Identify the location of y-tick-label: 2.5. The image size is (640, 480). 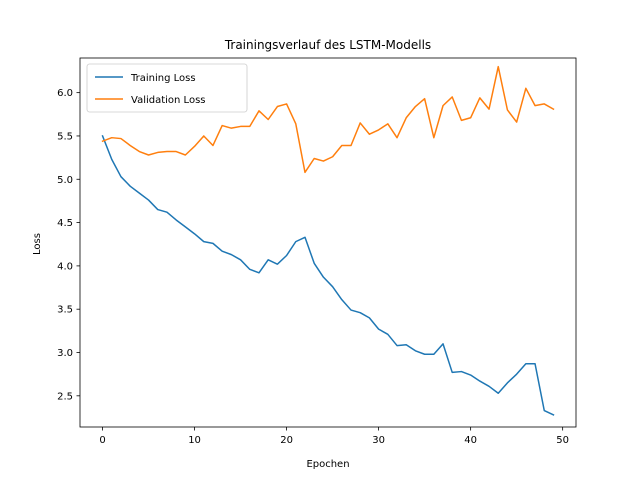
(65, 396).